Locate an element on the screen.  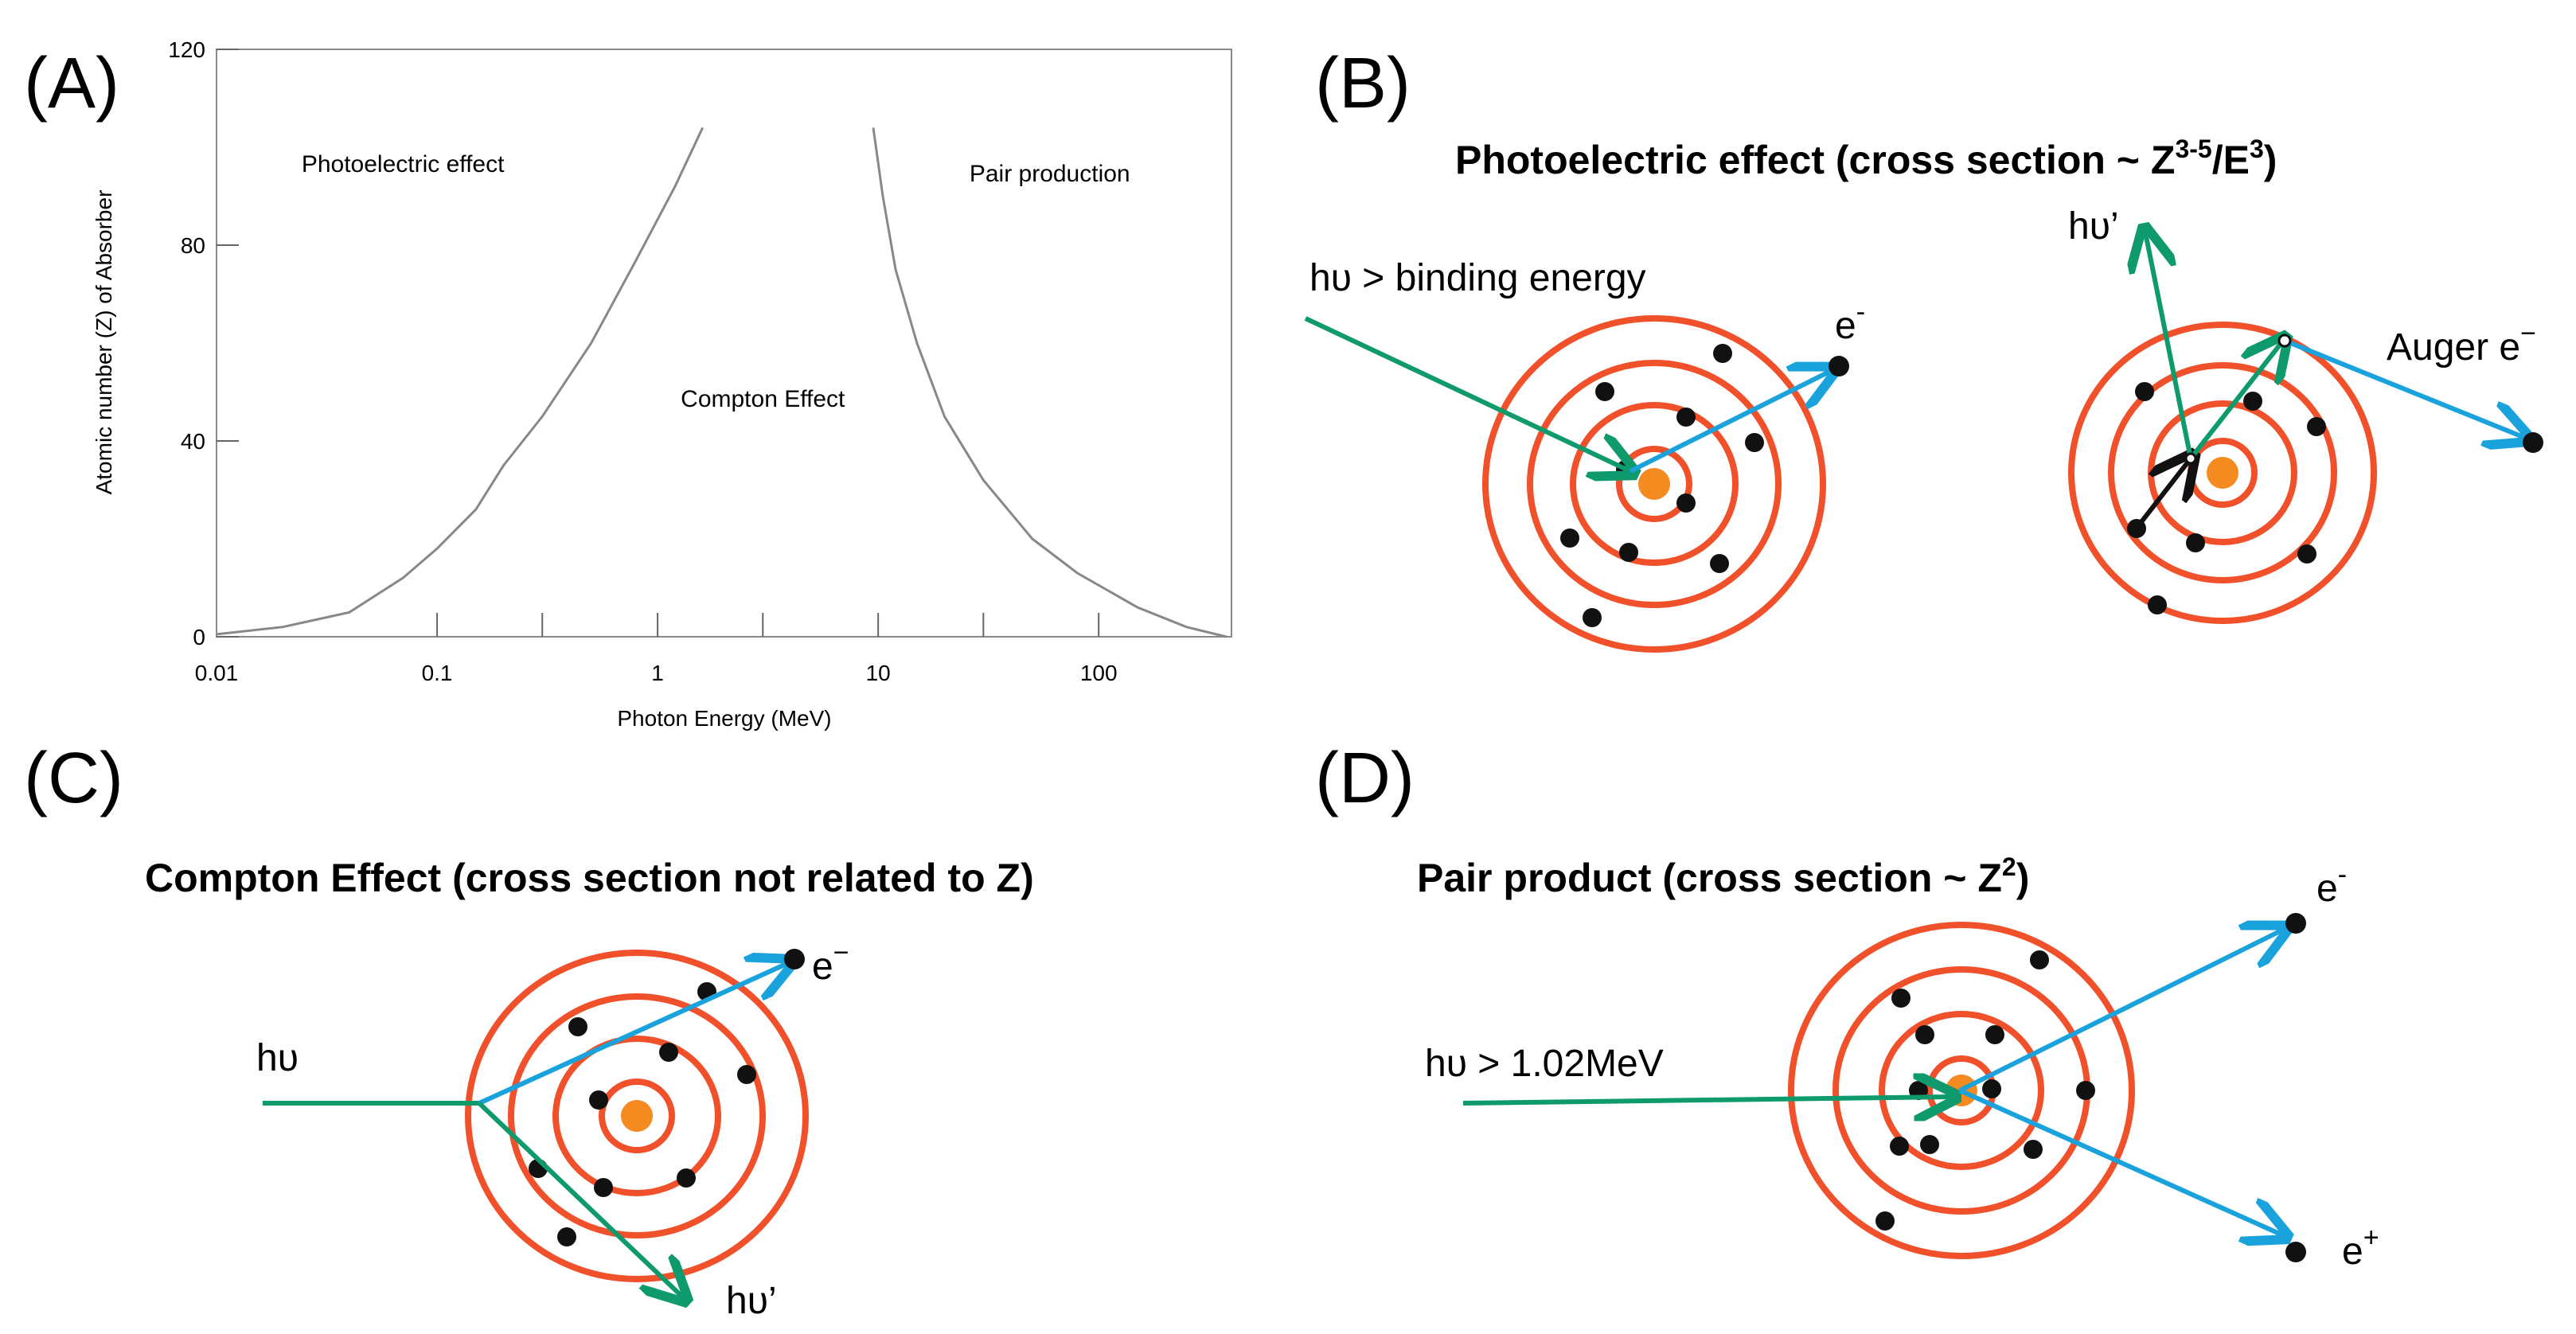
panel-d-title-end: ) is located at coordinates (2023, 878).